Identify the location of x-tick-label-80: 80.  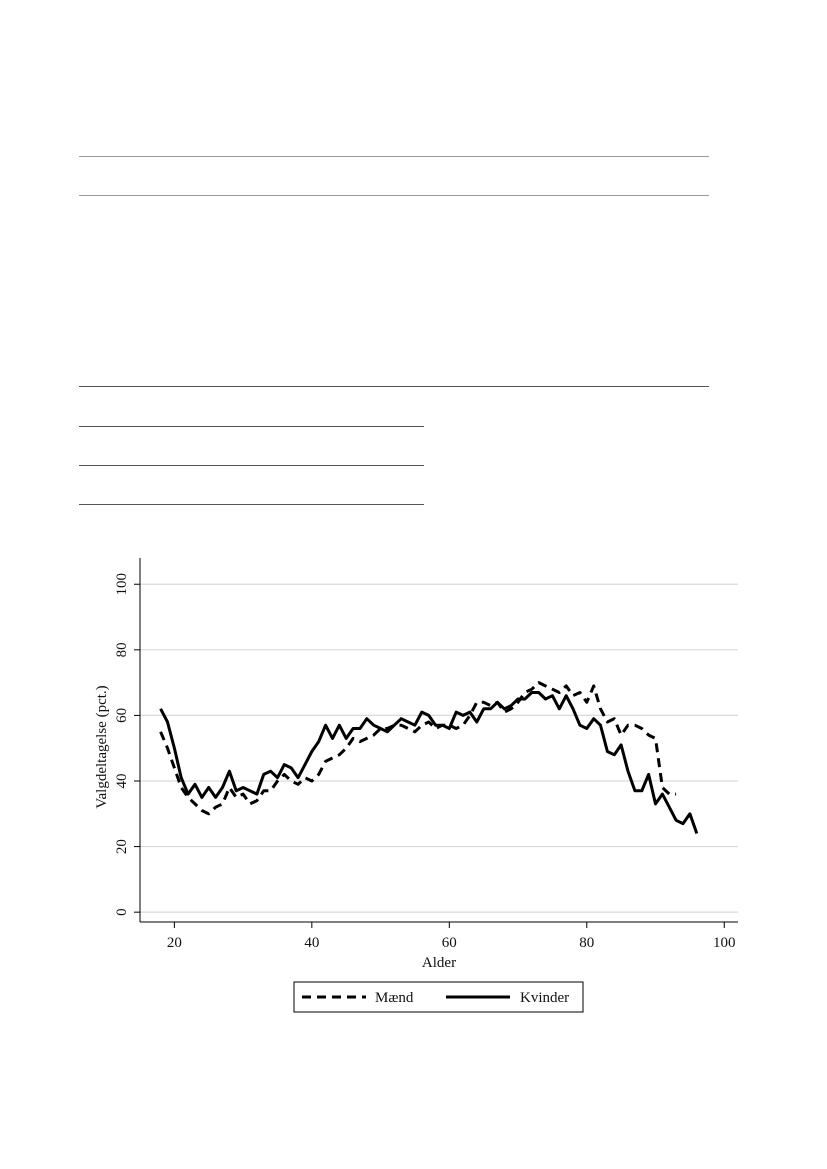
(586, 943).